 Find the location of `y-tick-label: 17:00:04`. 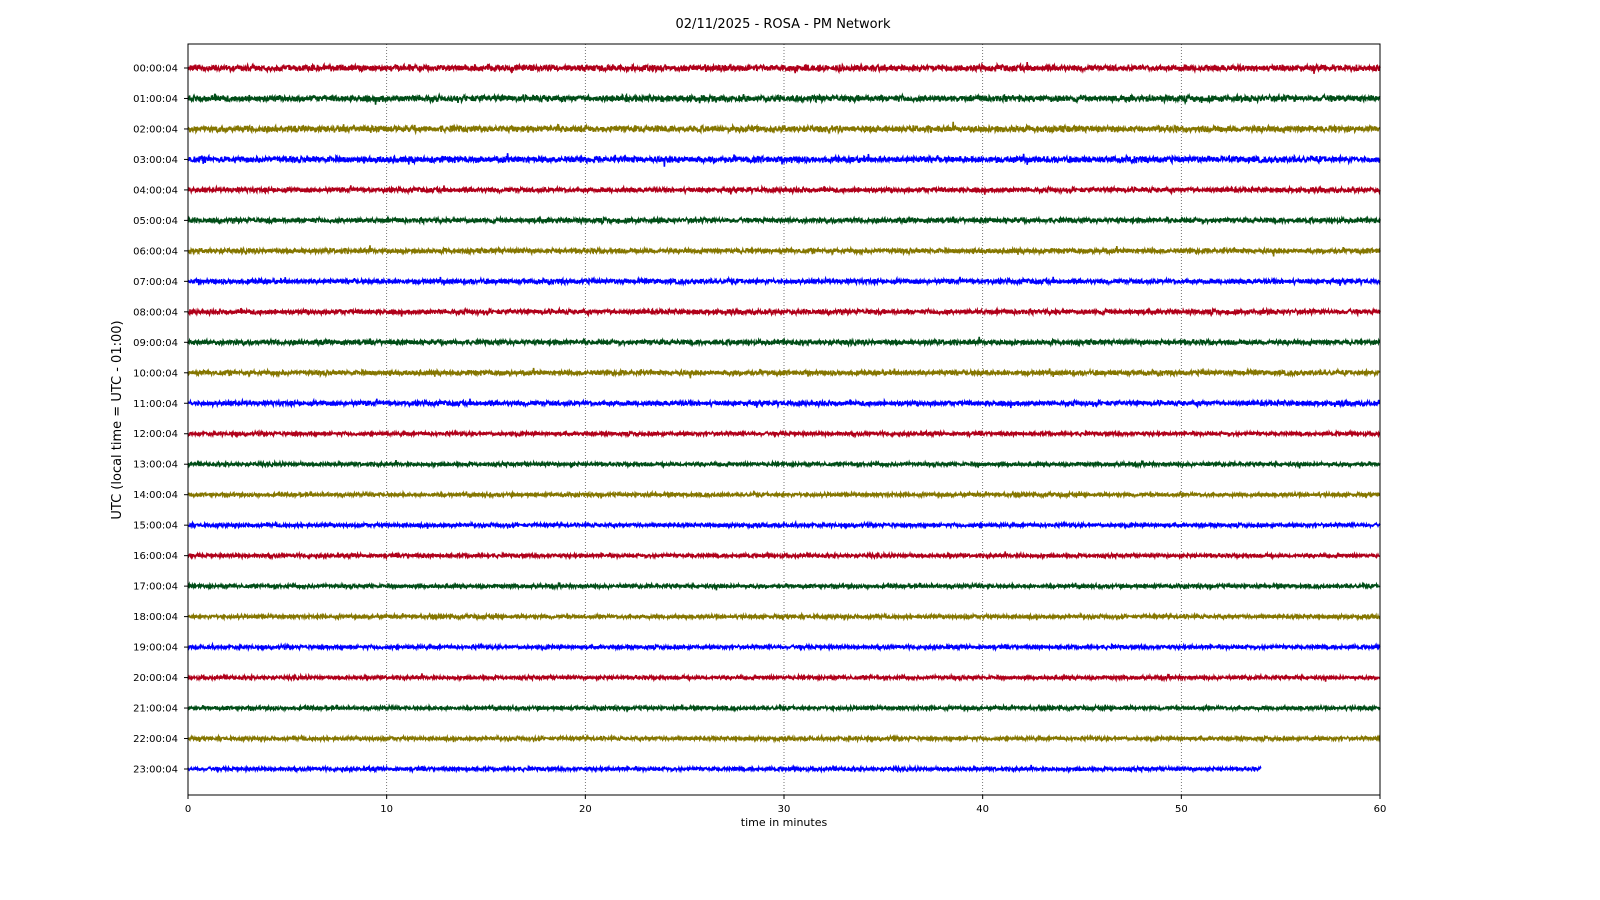

y-tick-label: 17:00:04 is located at coordinates (155, 587).